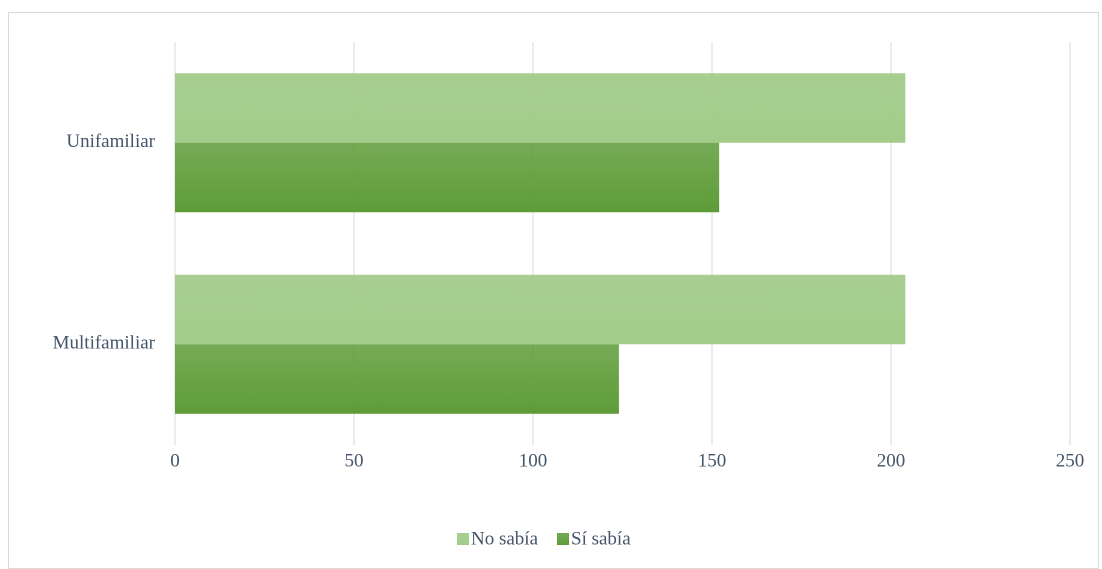 This screenshot has width=1102, height=569. Describe the element at coordinates (110, 141) in the screenshot. I see `y-tick-label: Unifamiliar` at that location.